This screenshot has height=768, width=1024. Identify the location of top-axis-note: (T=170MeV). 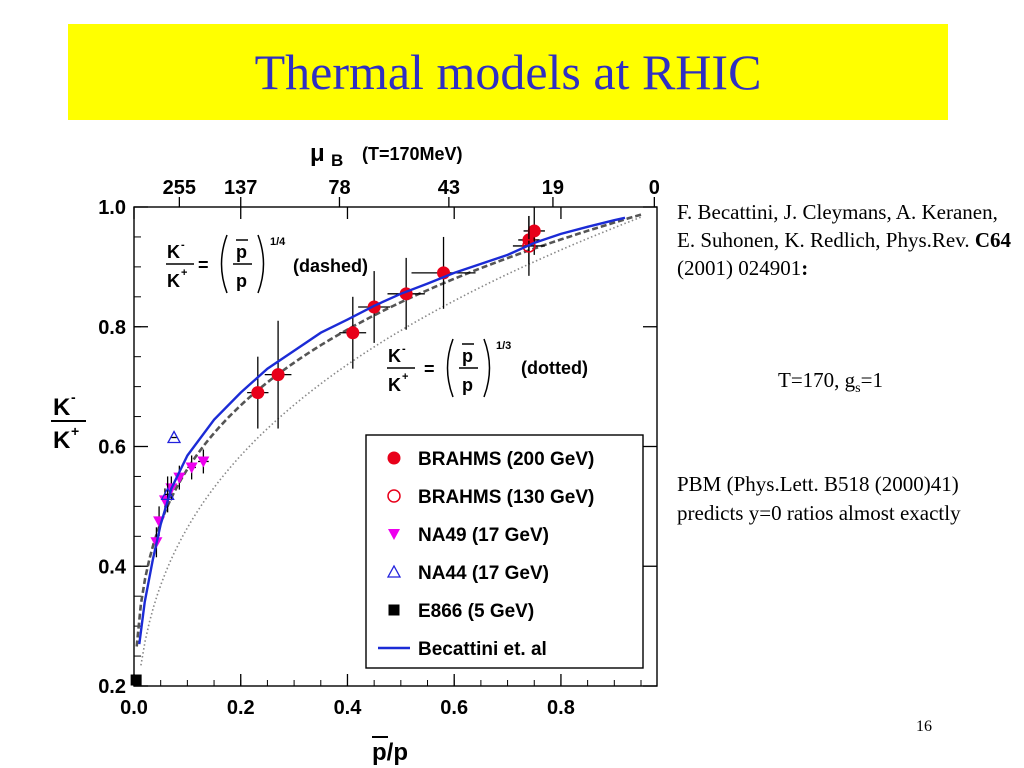
(412, 154).